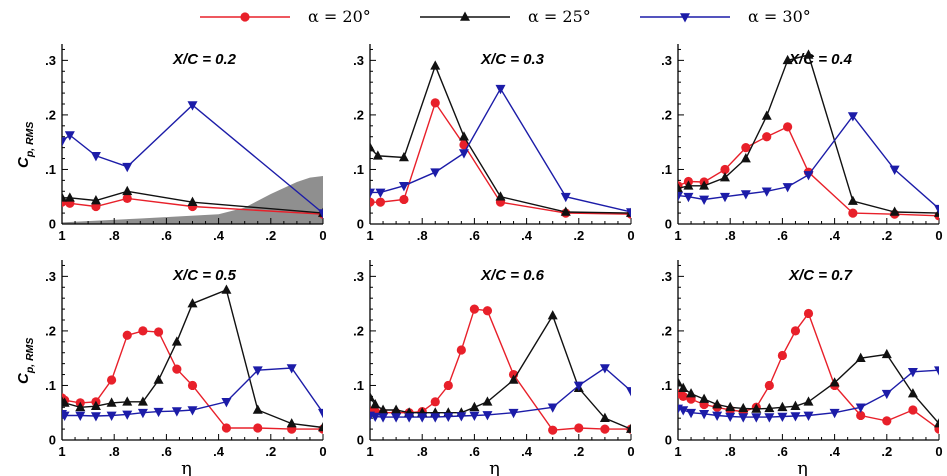 This screenshot has width=947, height=476. Describe the element at coordinates (820, 59) in the screenshot. I see `panel-title: X/C = 0.4` at that location.